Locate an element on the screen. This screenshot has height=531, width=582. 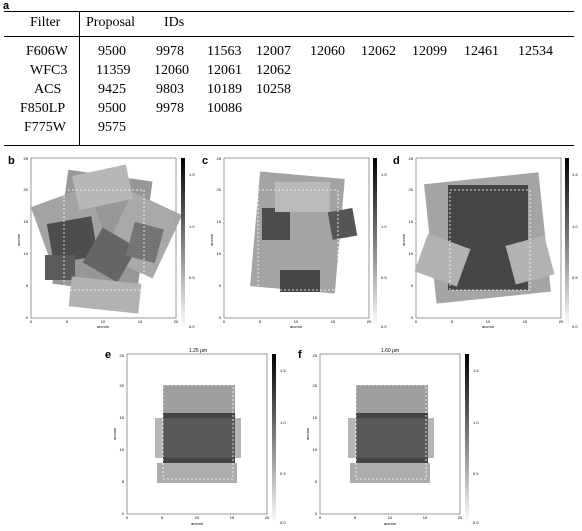
table-cell: 12060 is located at coordinates (171, 70).